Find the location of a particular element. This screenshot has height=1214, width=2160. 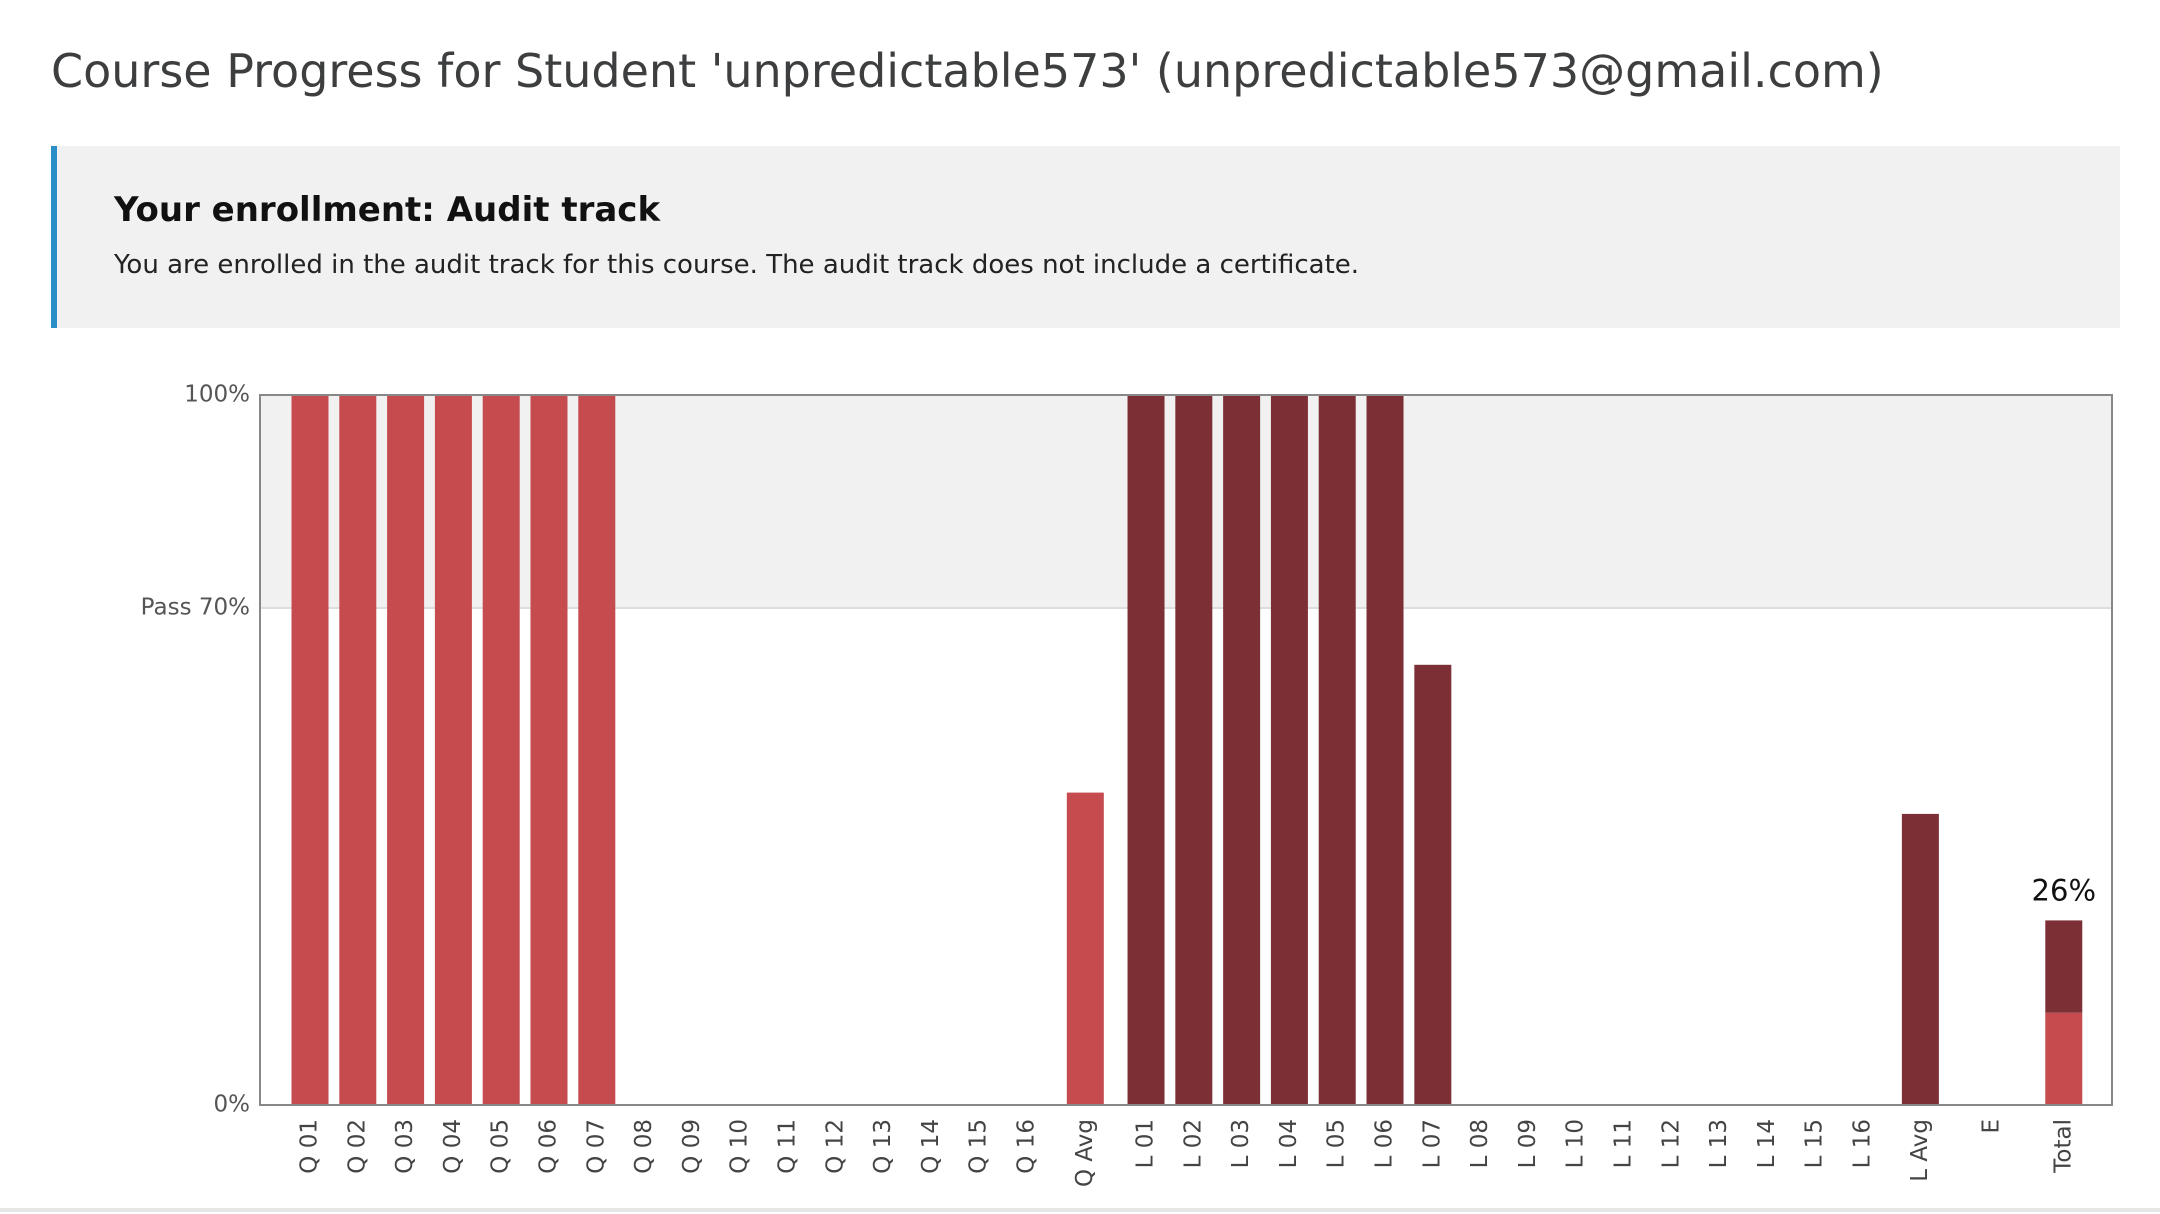

x-tick-label: Q 09 is located at coordinates (692, 1146).